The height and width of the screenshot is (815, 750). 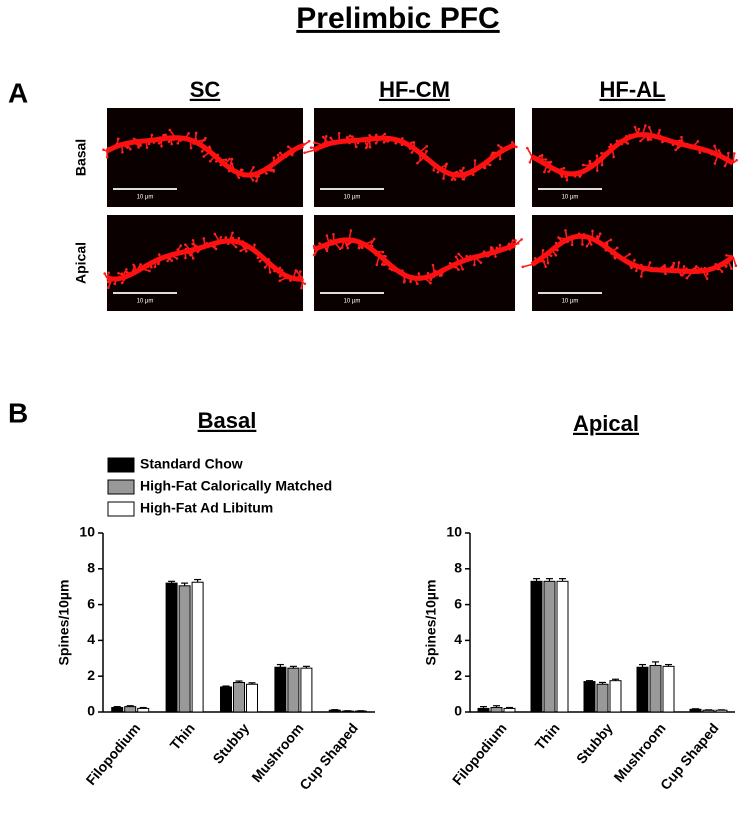 What do you see at coordinates (230, 743) in the screenshot?
I see `x-tick-label: Stubby` at bounding box center [230, 743].